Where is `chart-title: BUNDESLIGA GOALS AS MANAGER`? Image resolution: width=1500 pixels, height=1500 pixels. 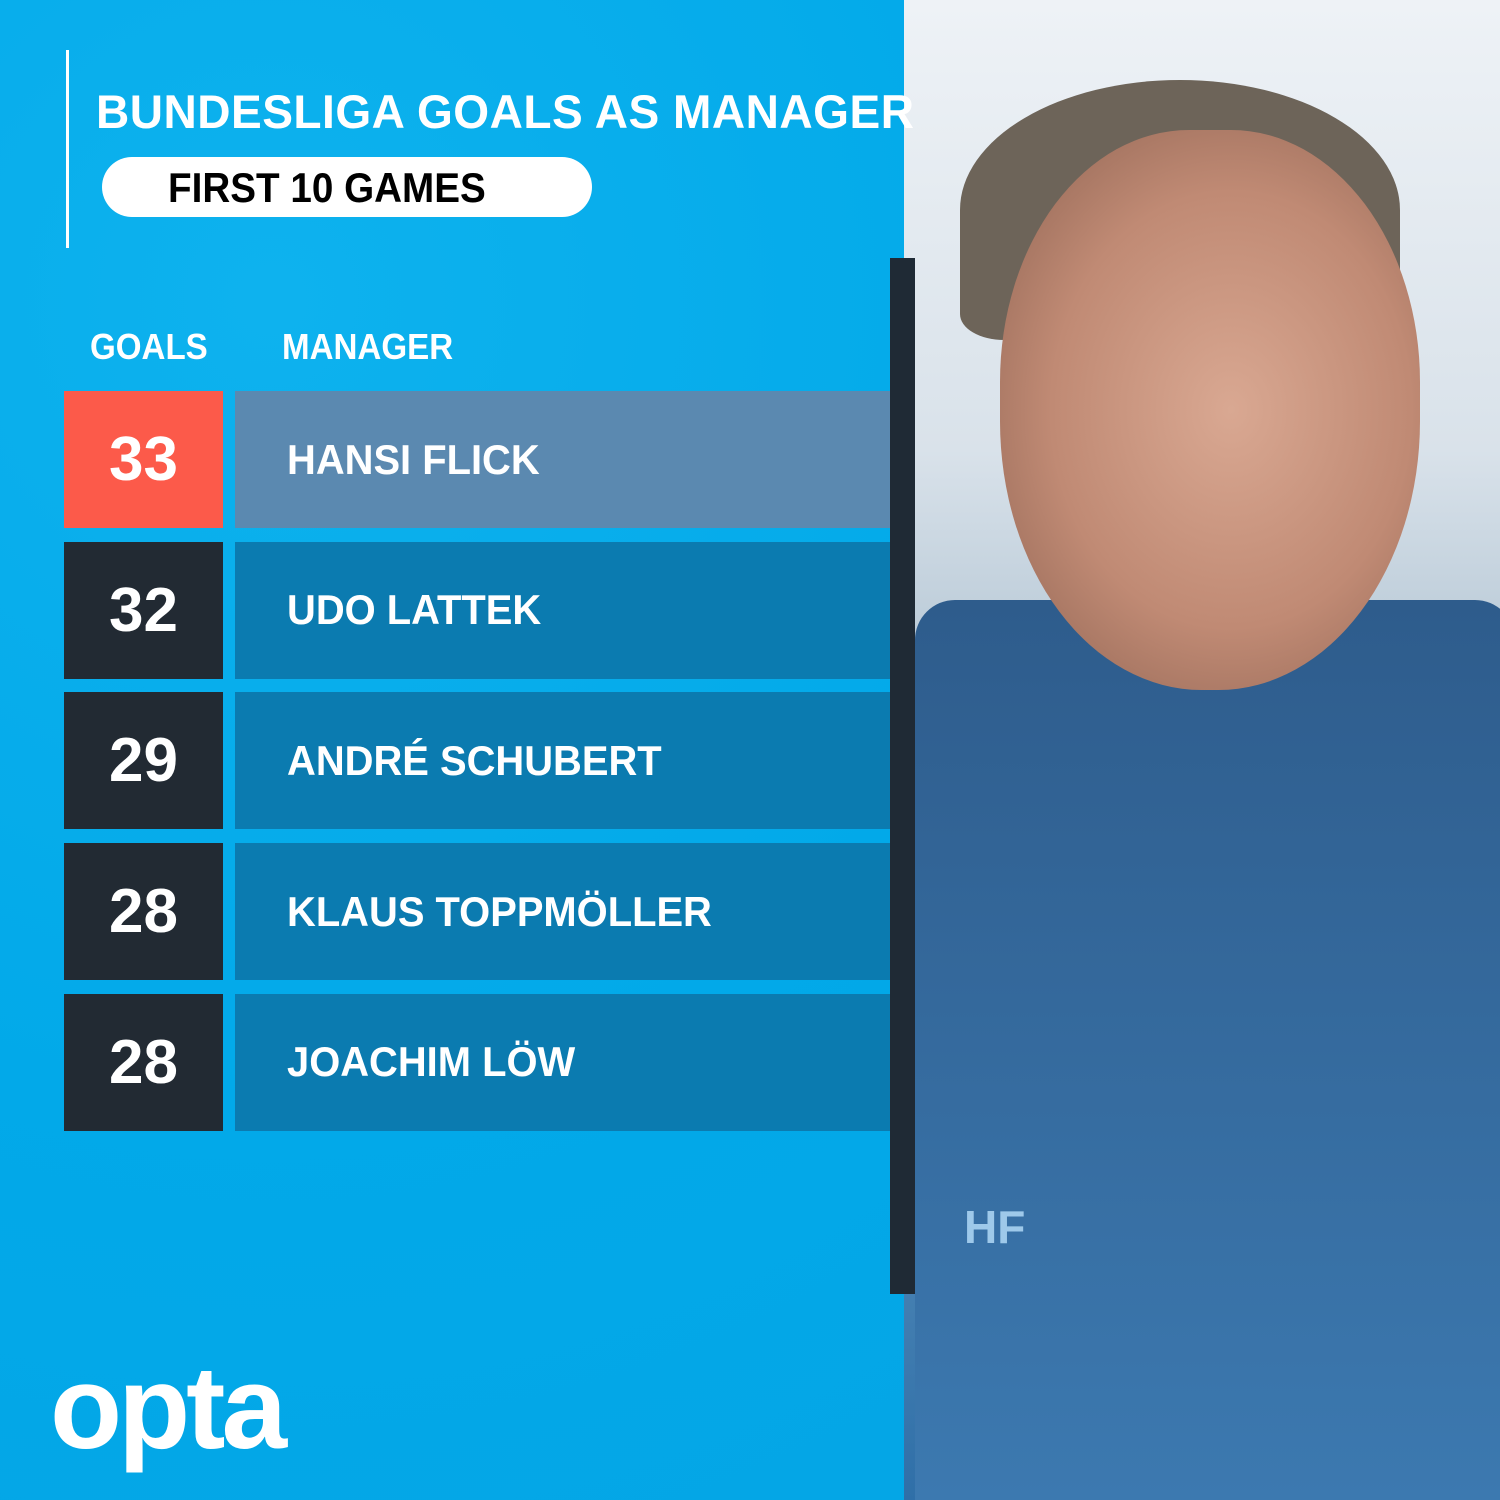
chart-title: BUNDESLIGA GOALS AS MANAGER is located at coordinates (505, 111).